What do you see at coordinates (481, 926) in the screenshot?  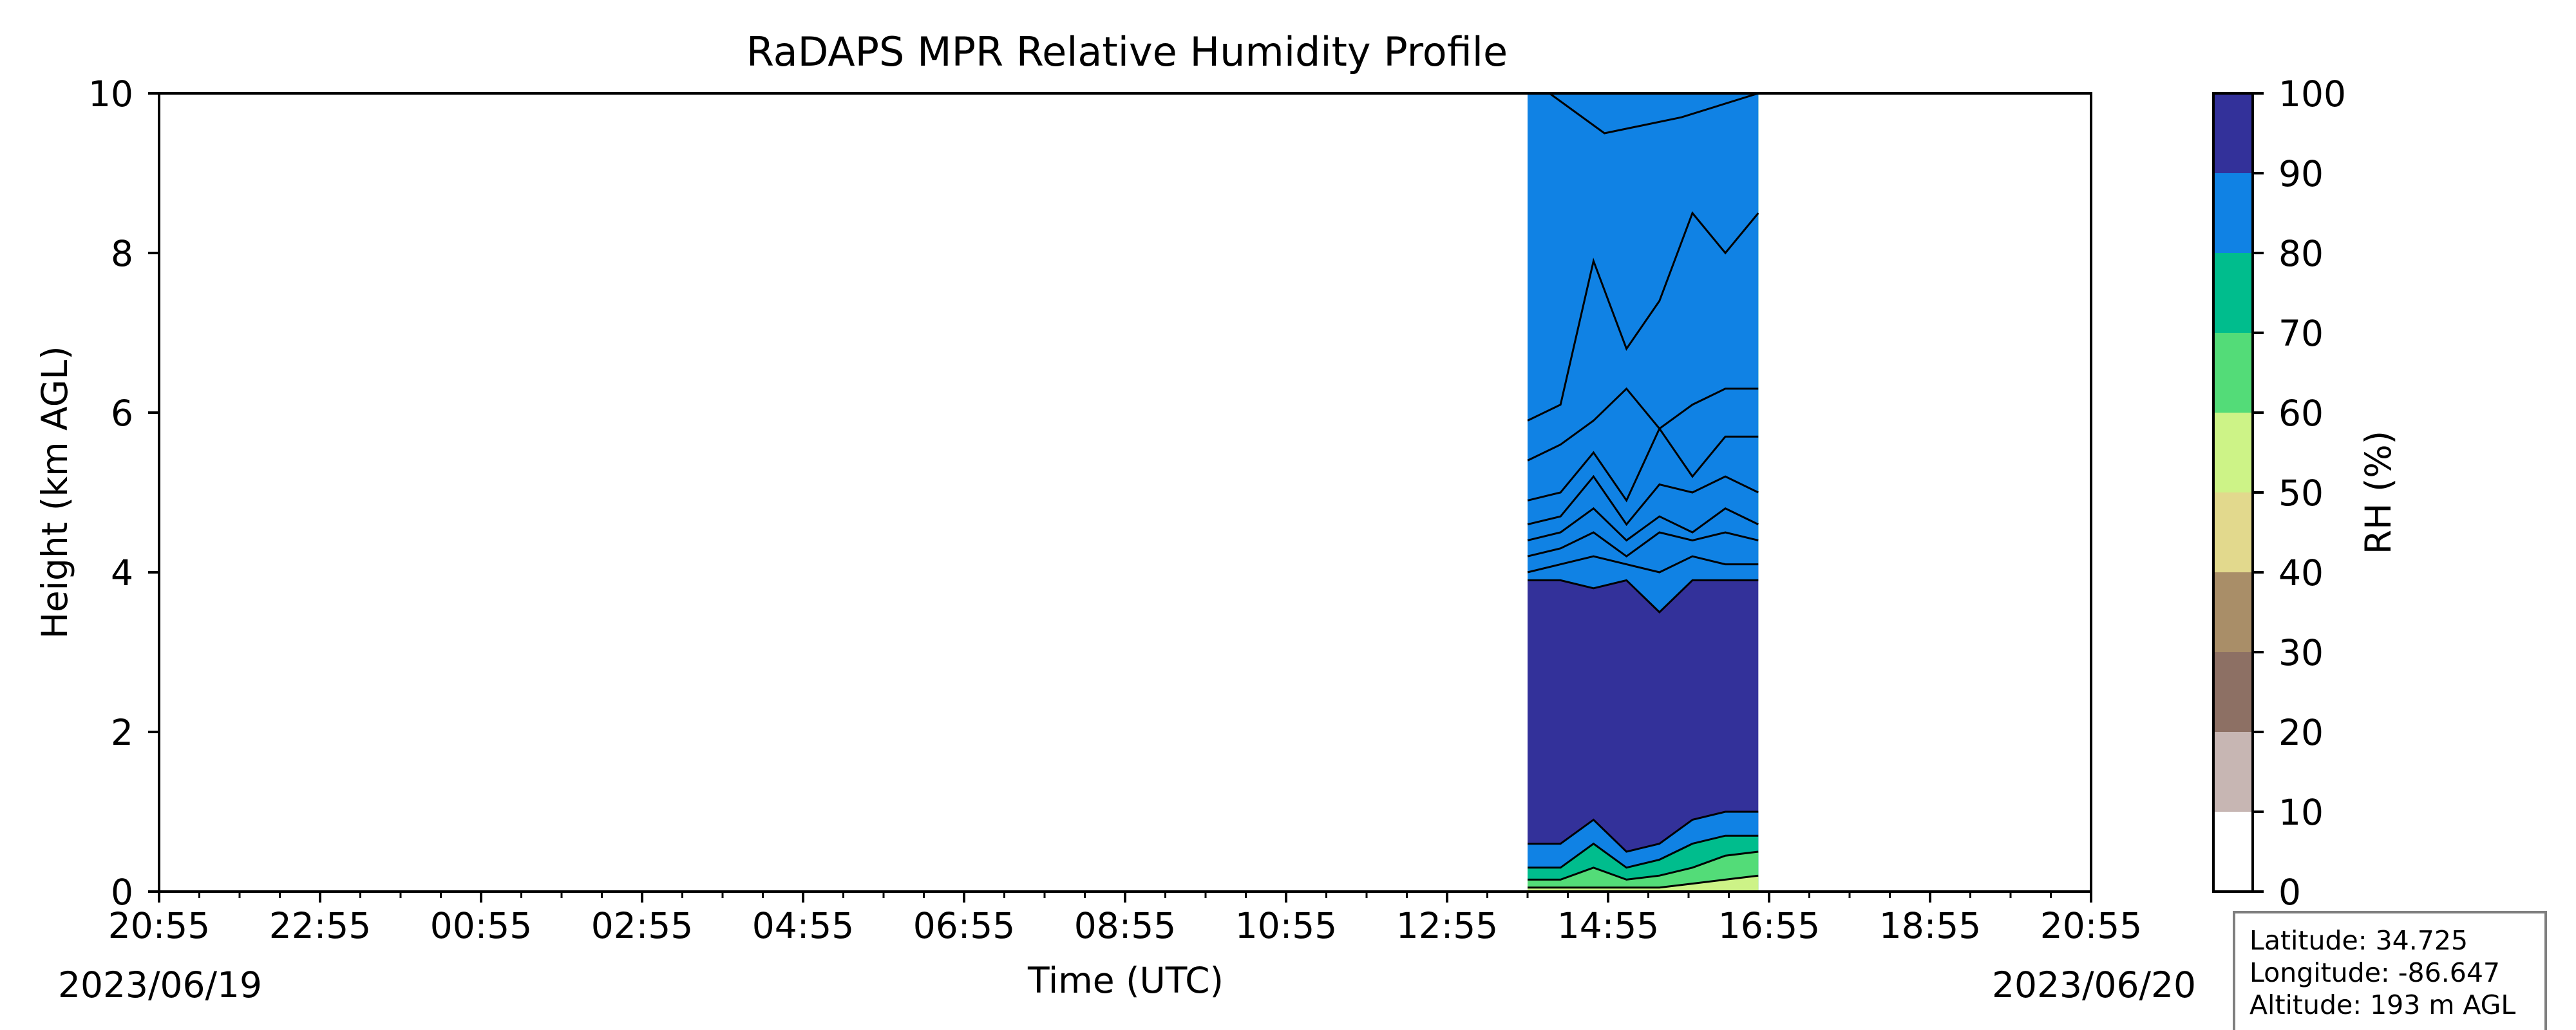 I see `x-tick-label: 00:55` at bounding box center [481, 926].